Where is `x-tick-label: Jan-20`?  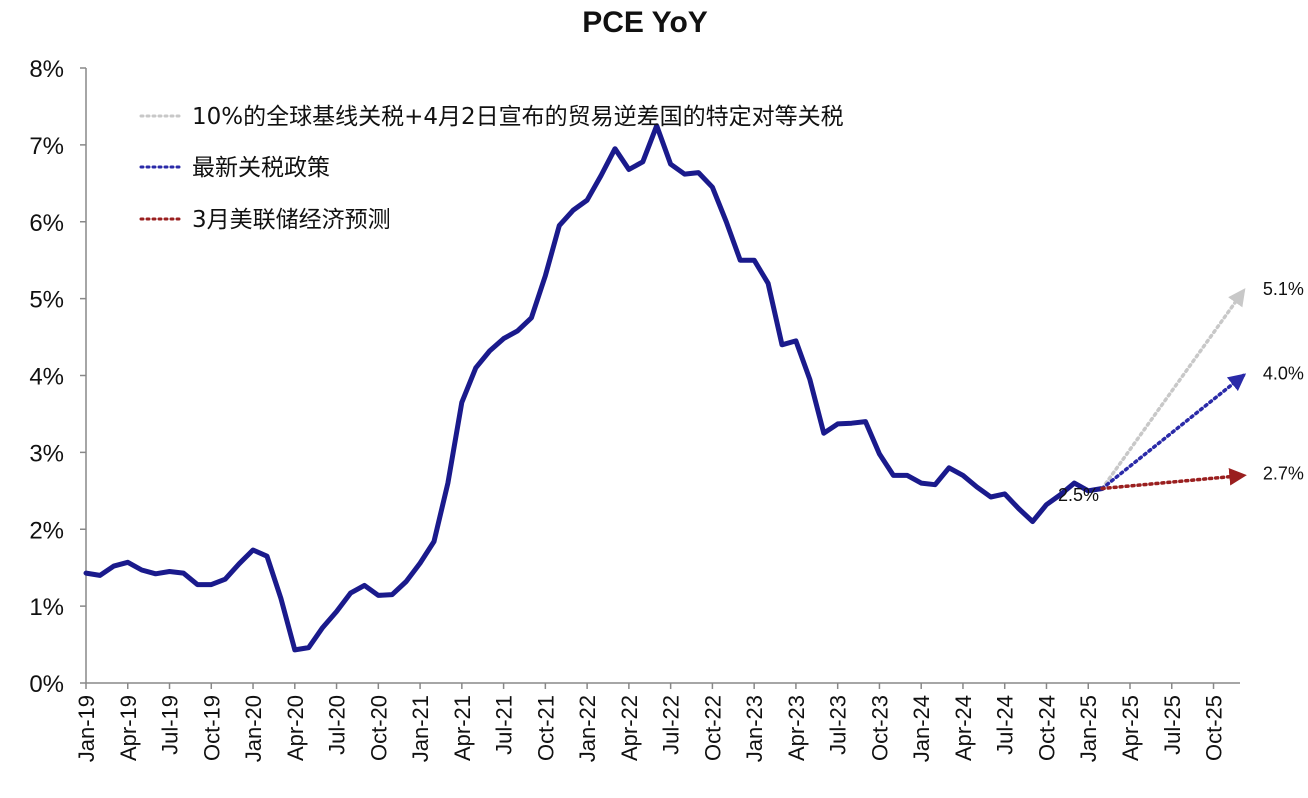
x-tick-label: Jan-20 is located at coordinates (253, 728).